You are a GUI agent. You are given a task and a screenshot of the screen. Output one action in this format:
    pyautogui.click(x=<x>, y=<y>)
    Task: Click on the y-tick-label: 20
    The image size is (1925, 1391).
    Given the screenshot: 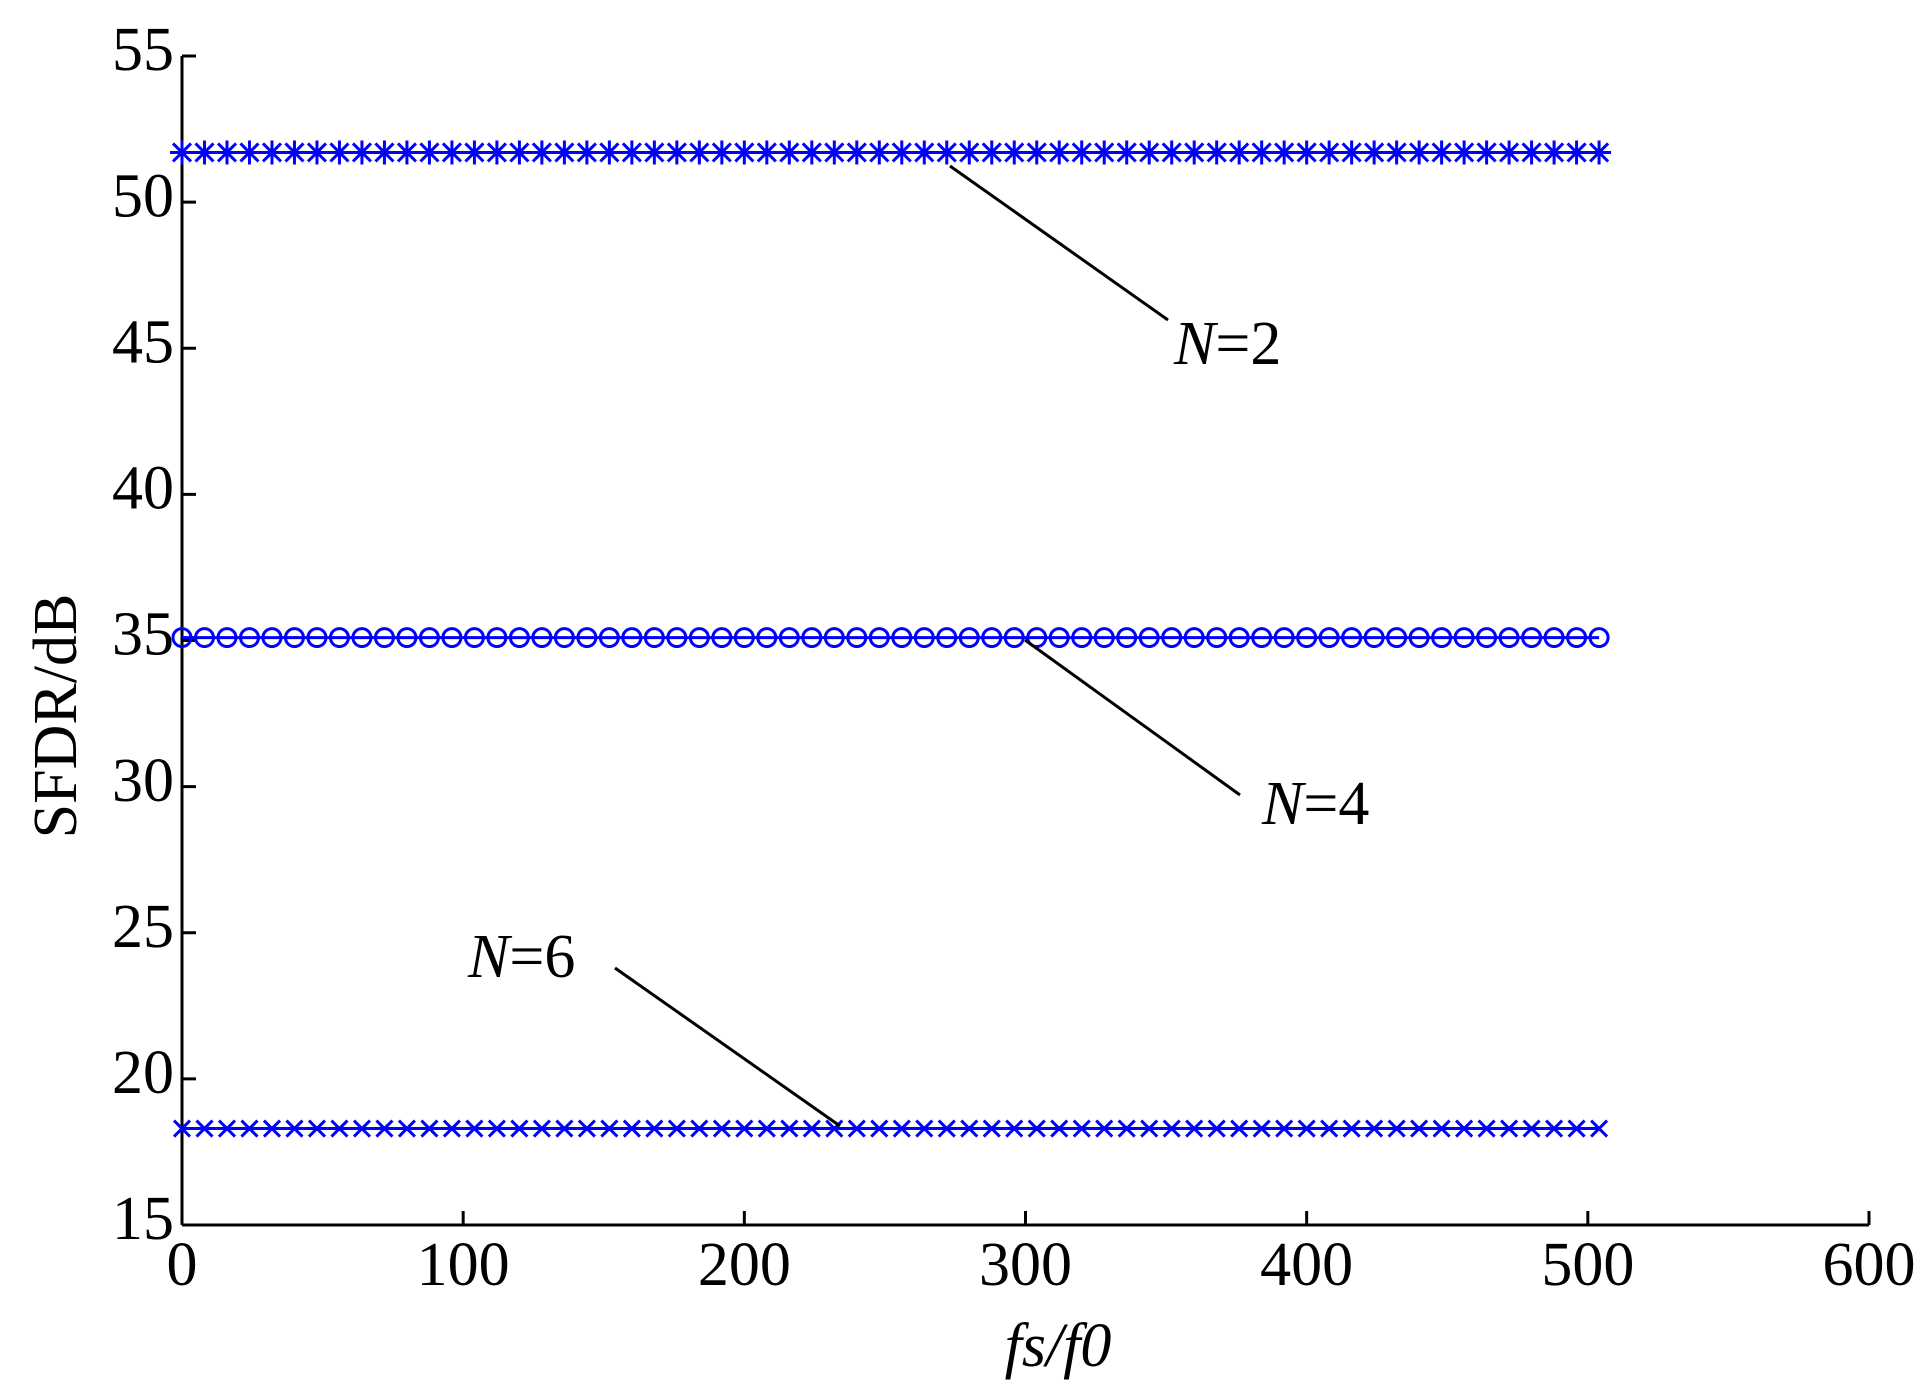 What is the action you would take?
    pyautogui.click(x=143, y=1073)
    